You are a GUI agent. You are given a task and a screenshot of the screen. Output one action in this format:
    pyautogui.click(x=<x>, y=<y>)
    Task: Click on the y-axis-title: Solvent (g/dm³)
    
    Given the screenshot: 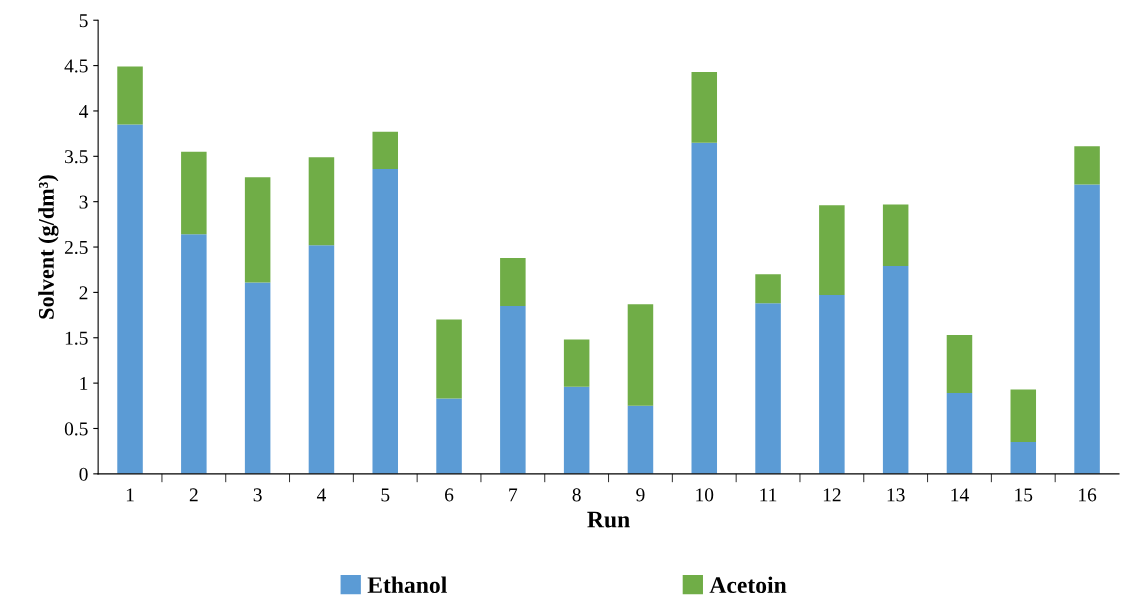 What is the action you would take?
    pyautogui.click(x=48, y=247)
    